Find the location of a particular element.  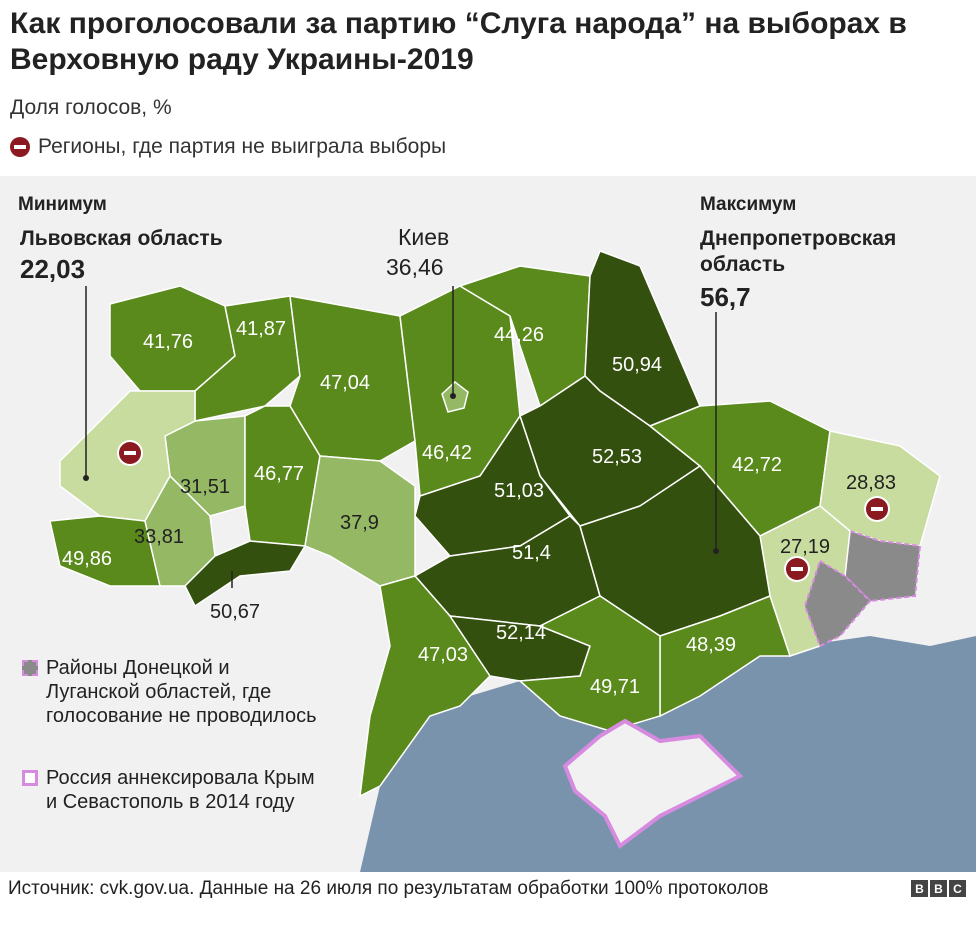

no-win-marker-luhansk is located at coordinates (877, 509).